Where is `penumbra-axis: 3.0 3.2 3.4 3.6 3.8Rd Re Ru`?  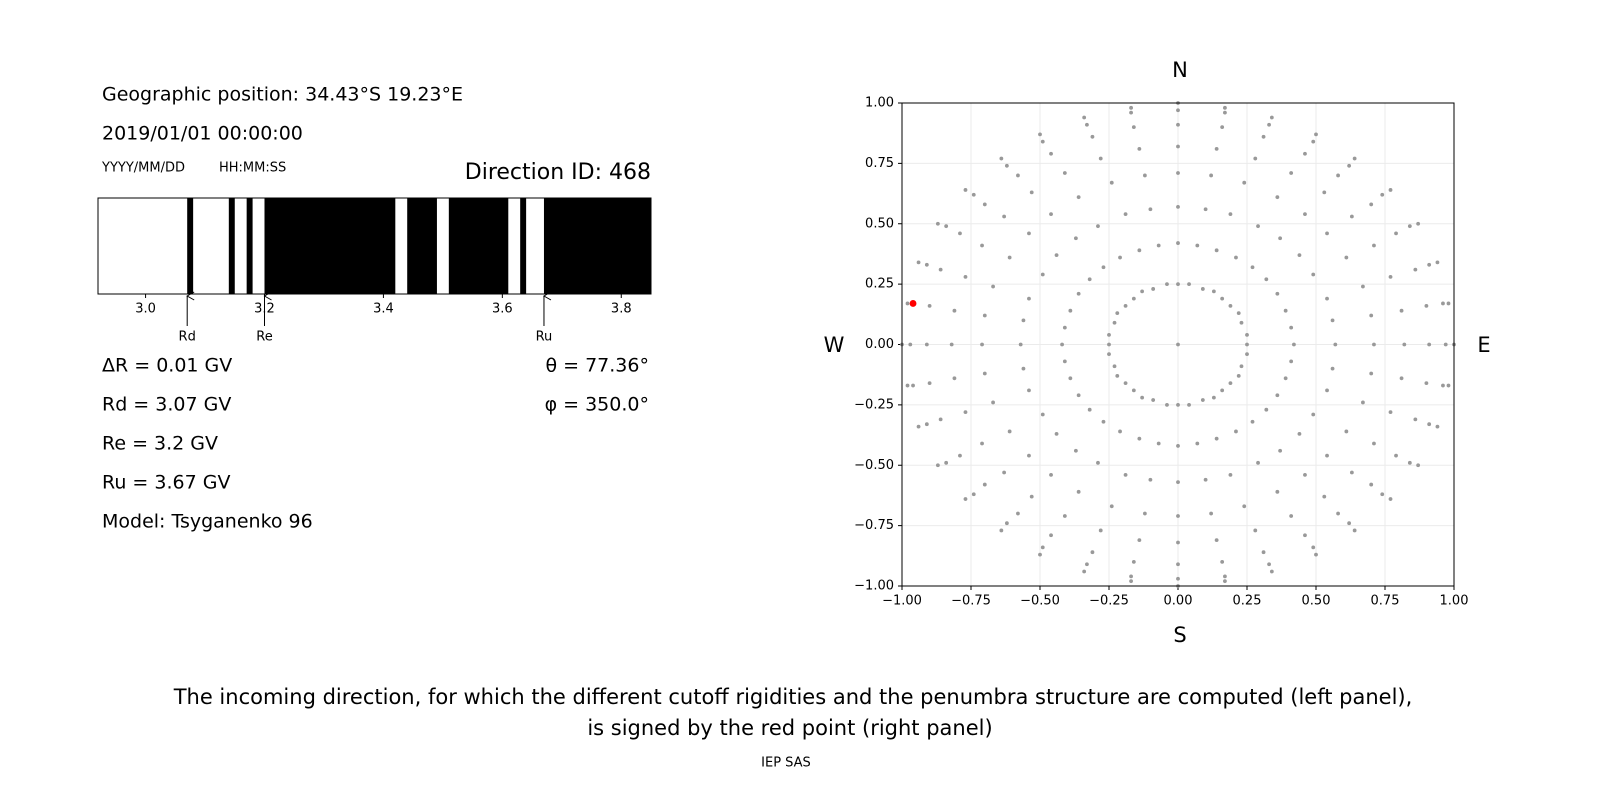
penumbra-axis: 3.0 3.2 3.4 3.6 3.8Rd Re Ru is located at coordinates (383, 318).